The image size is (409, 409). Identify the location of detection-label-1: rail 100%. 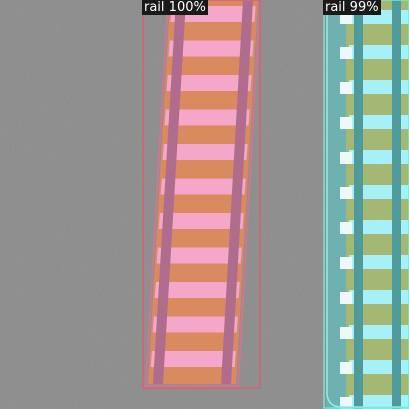
(175, 7).